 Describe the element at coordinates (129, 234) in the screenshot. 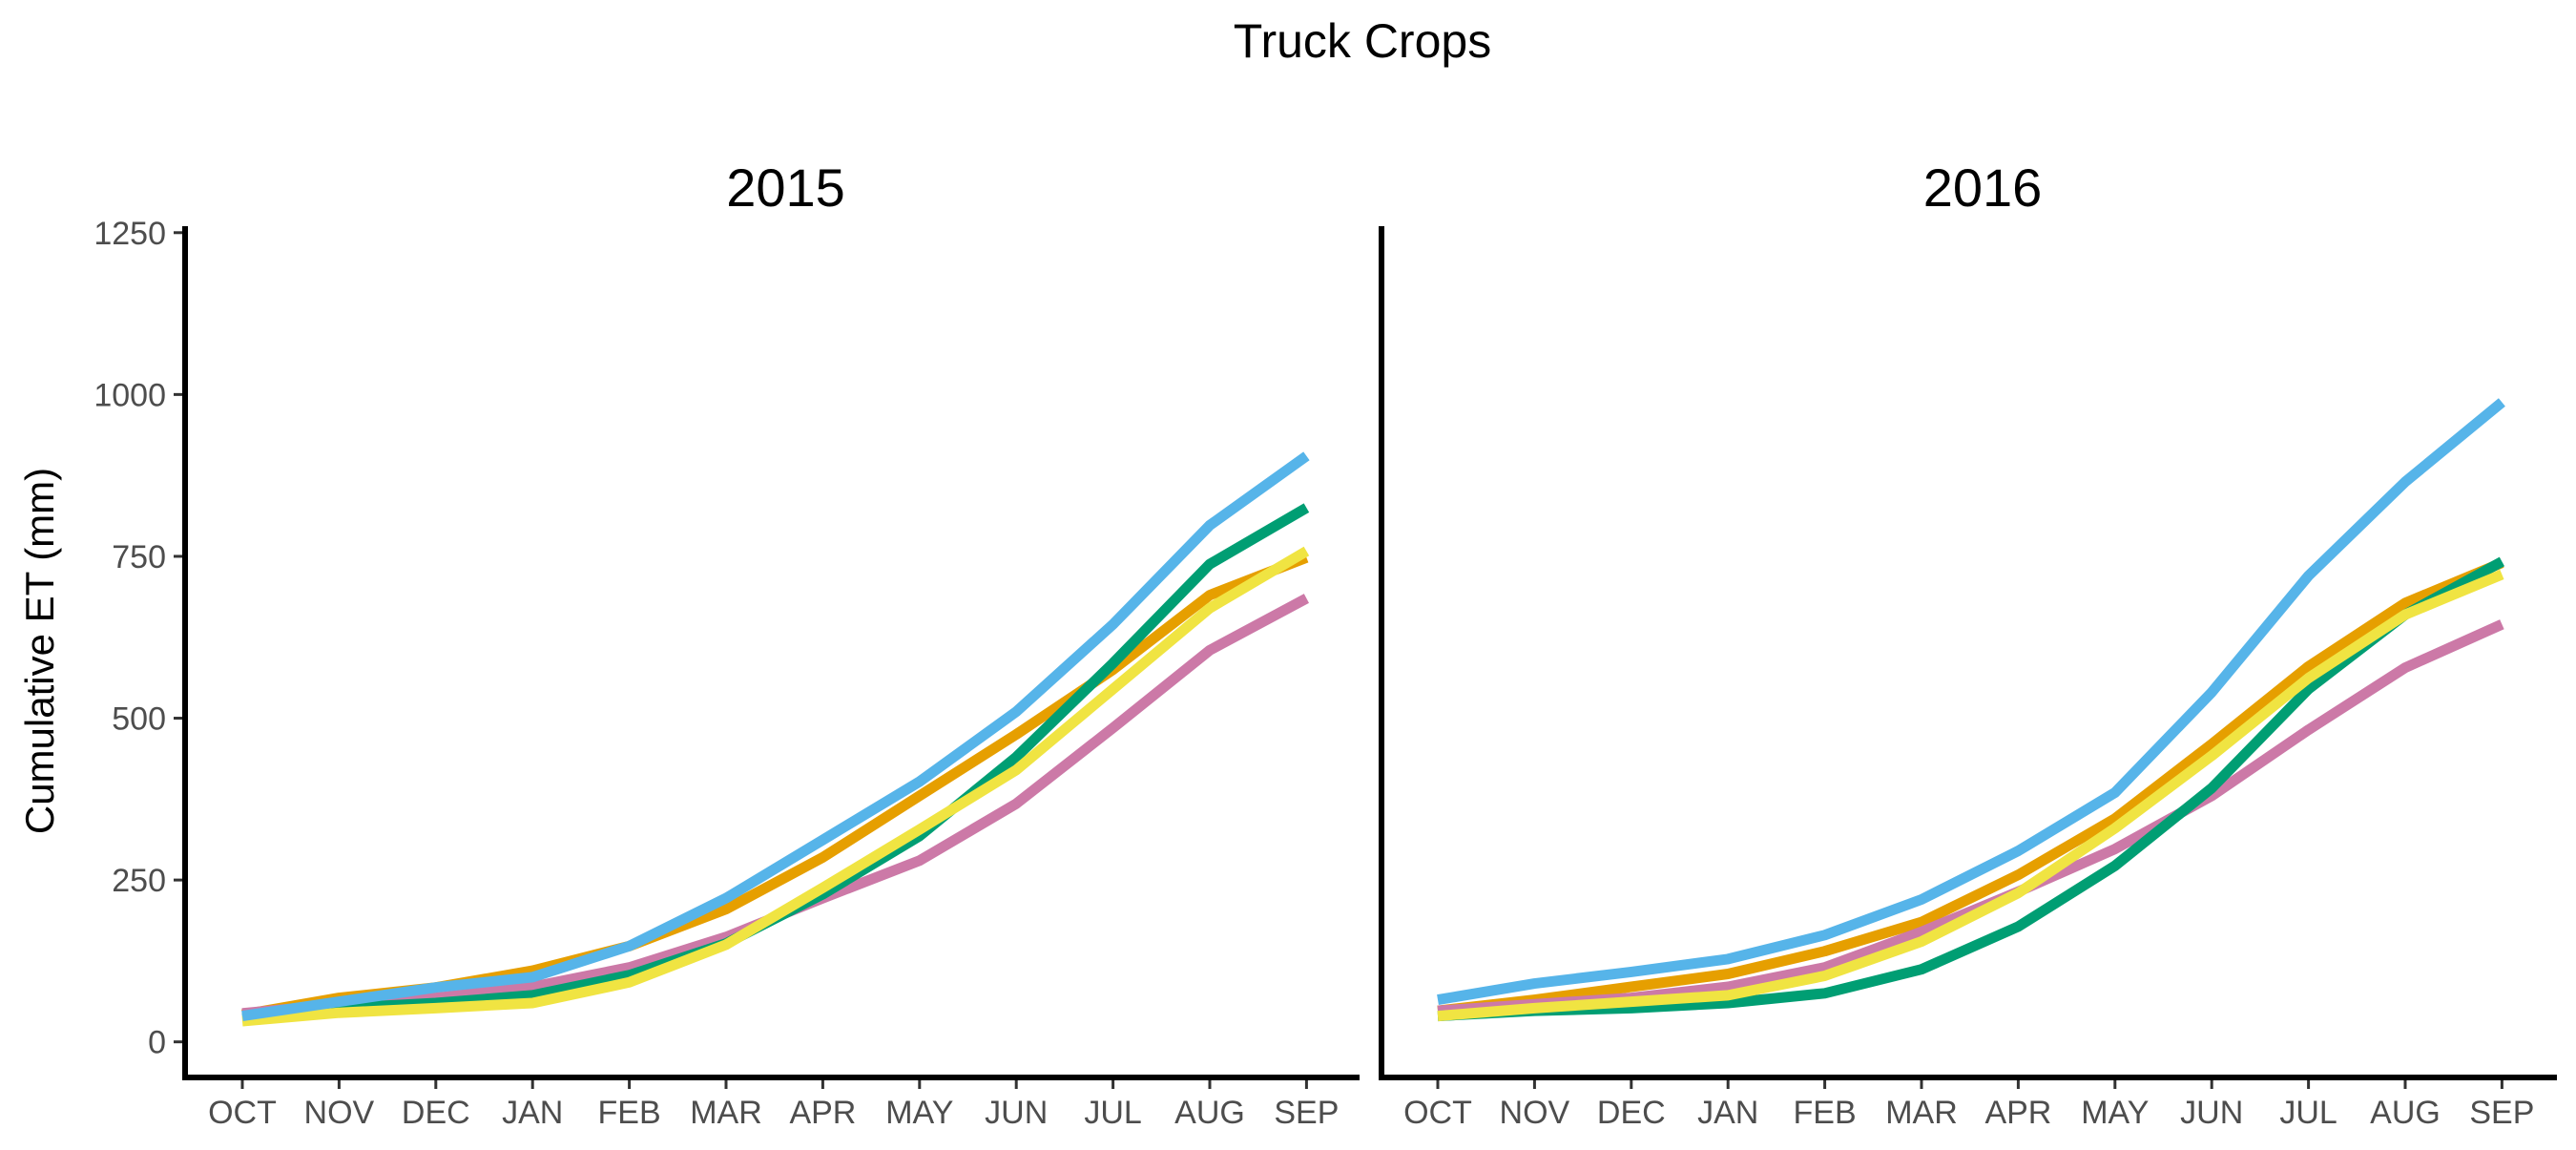

I see `y-tick-label: 1250` at that location.